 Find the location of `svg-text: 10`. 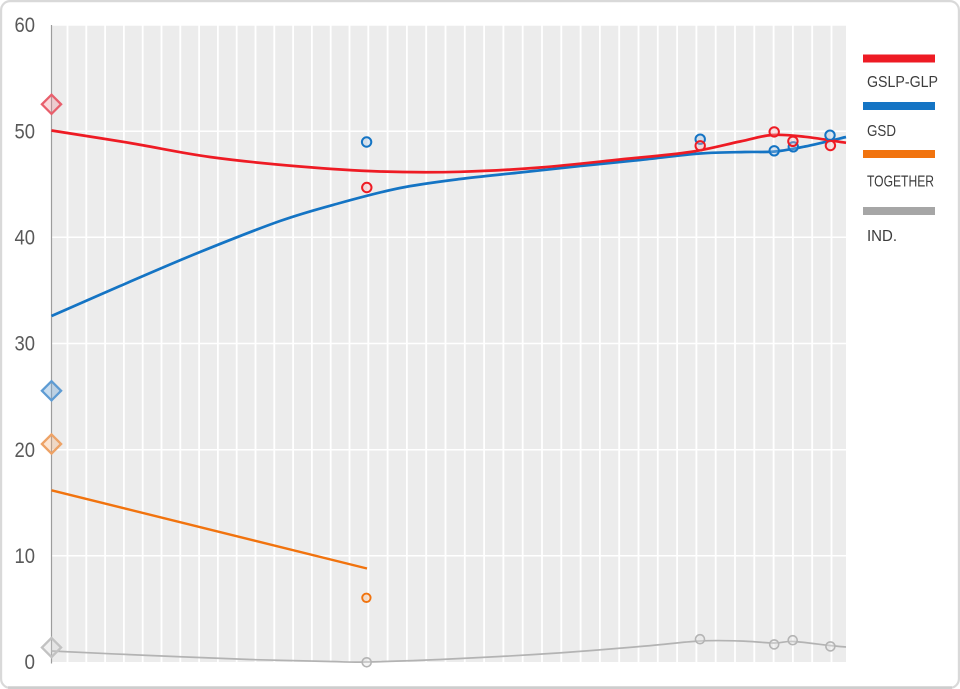

svg-text: 10 is located at coordinates (25, 556).